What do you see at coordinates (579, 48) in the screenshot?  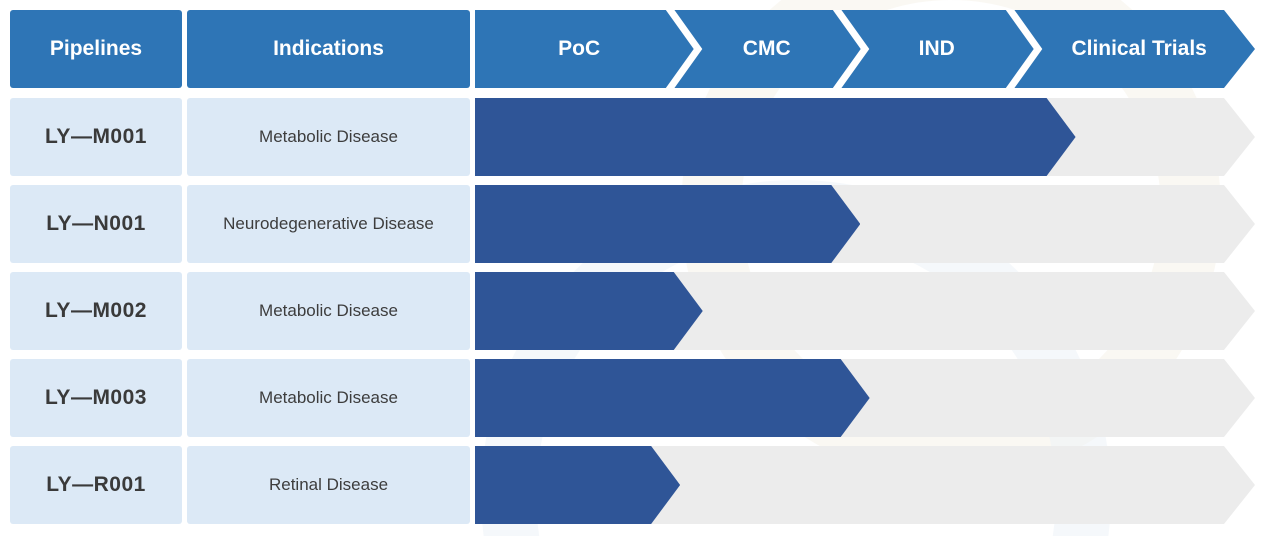 I see `stage-poc: PoC` at bounding box center [579, 48].